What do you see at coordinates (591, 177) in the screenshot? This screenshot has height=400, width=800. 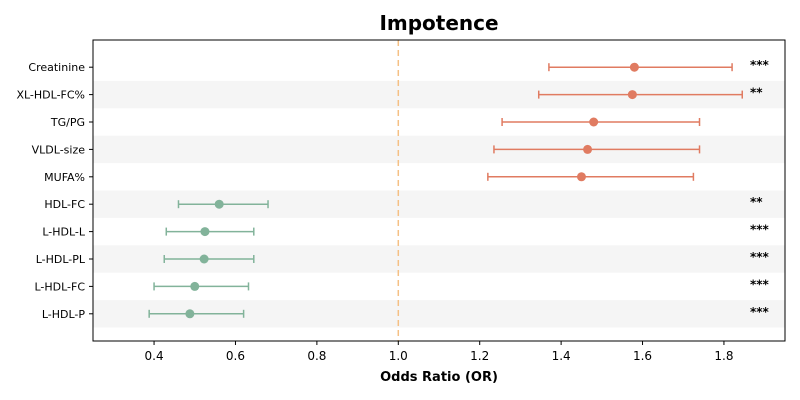 I see `estimate-mufa-` at bounding box center [591, 177].